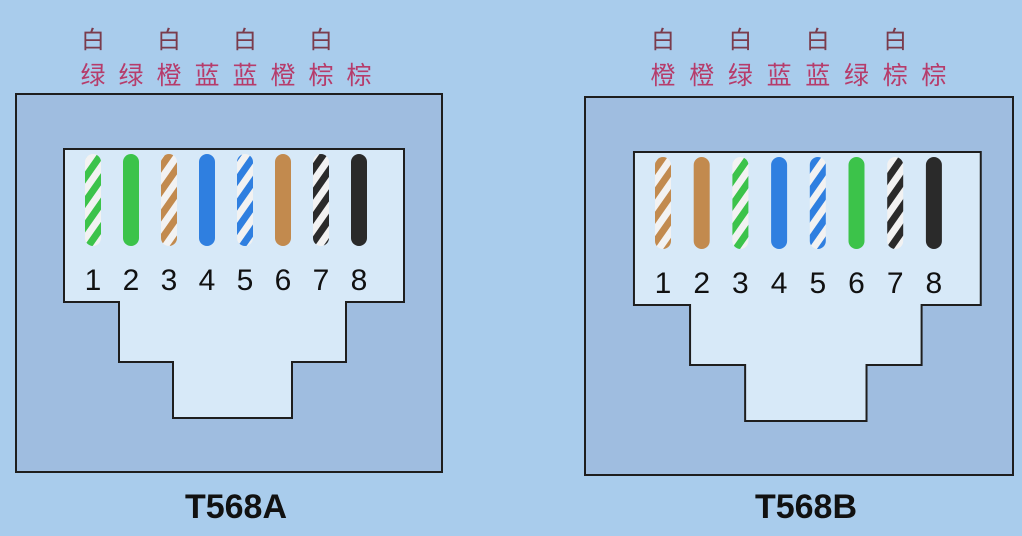  I want to click on standard-title: T568A, so click(236, 507).